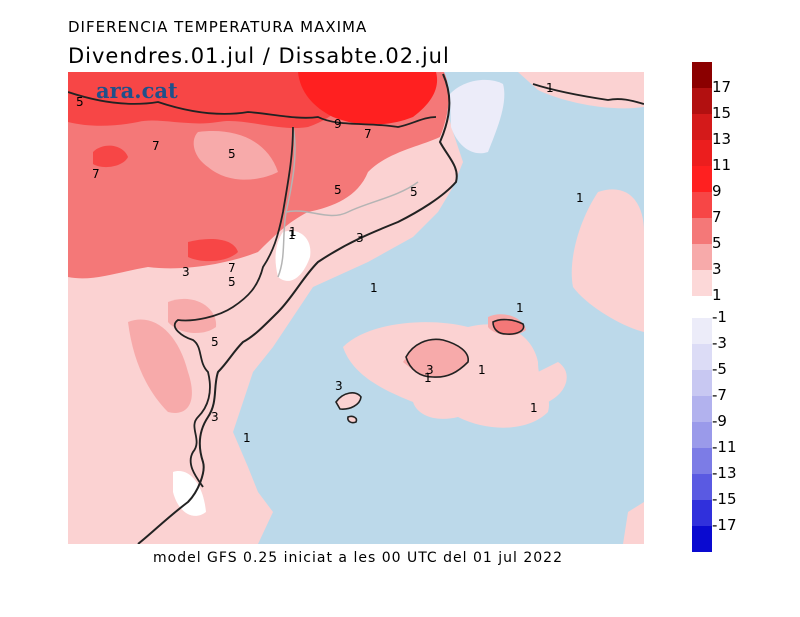  I want to click on sea-patch-corner, so click(633, 523).